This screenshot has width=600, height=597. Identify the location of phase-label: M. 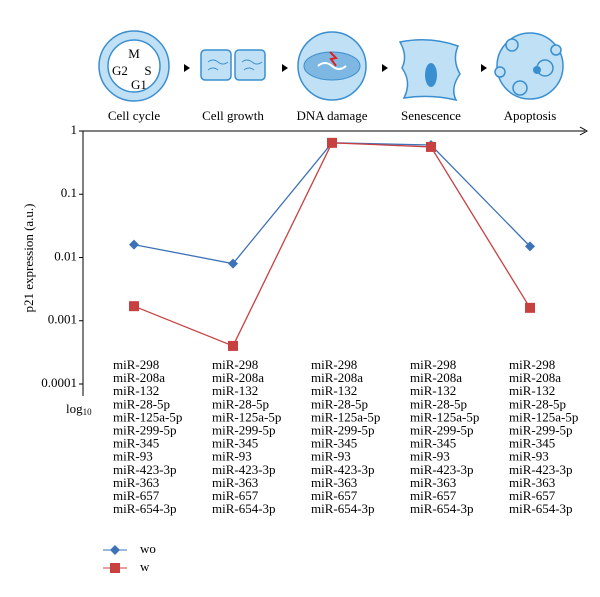
(134, 53).